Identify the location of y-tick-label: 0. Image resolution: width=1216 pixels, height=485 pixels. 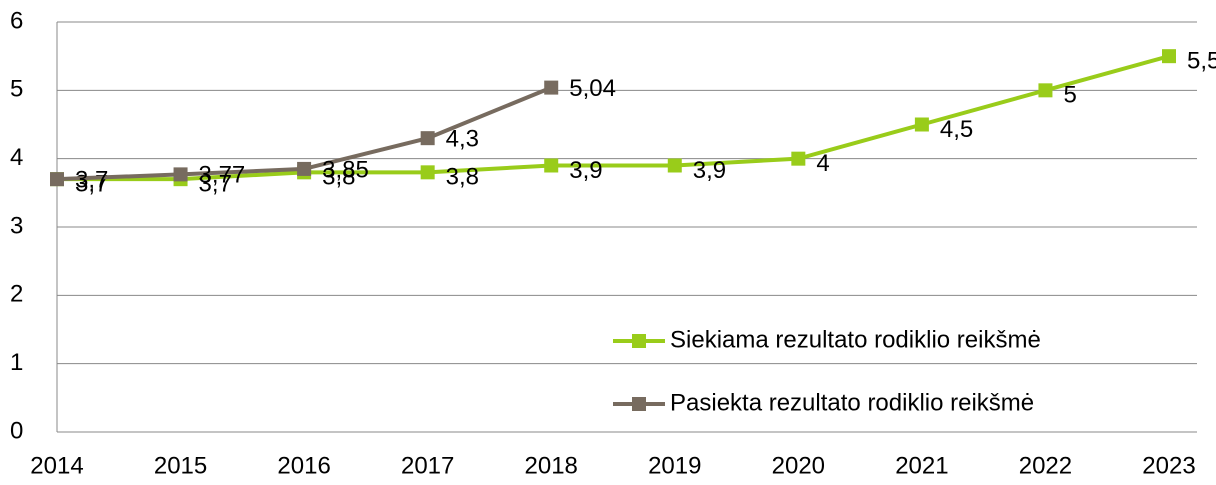
(16, 430).